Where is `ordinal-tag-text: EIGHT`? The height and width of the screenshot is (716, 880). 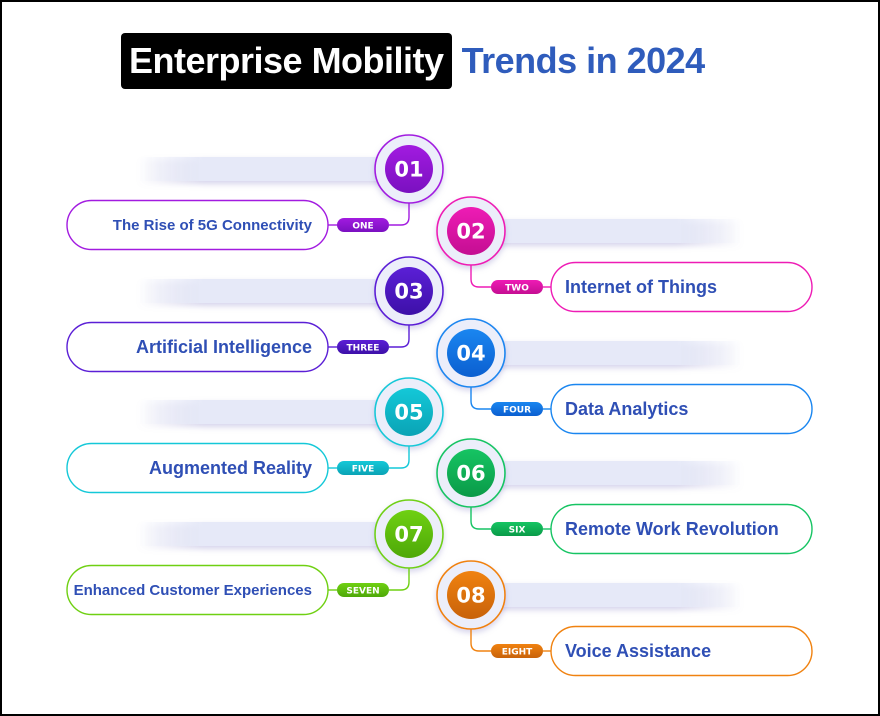 ordinal-tag-text: EIGHT is located at coordinates (517, 652).